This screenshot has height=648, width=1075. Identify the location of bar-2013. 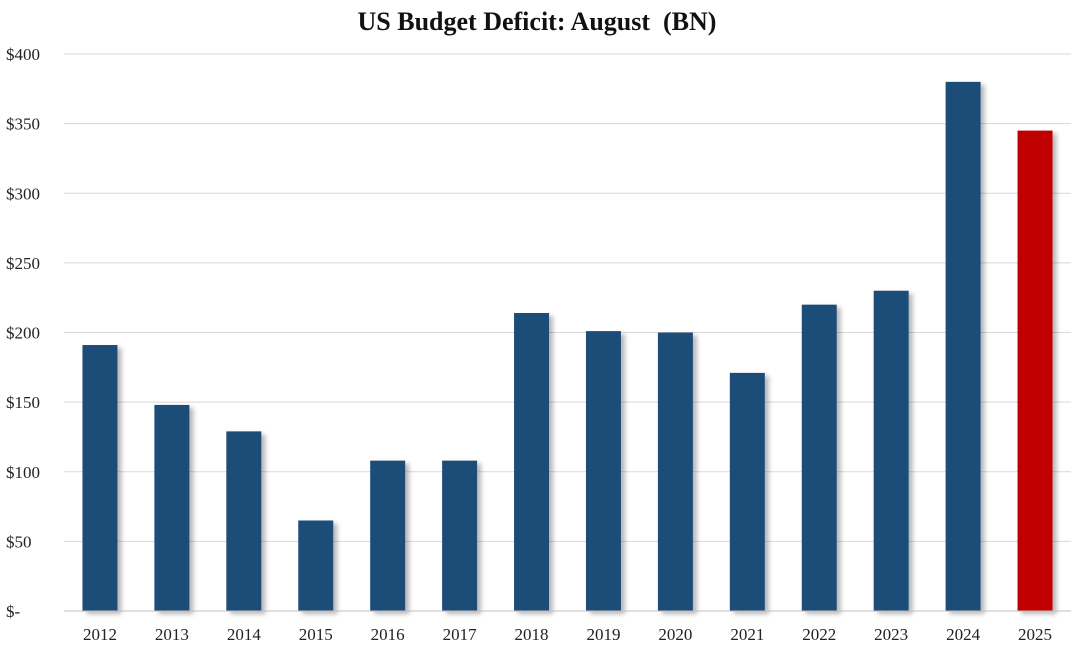
(172, 507).